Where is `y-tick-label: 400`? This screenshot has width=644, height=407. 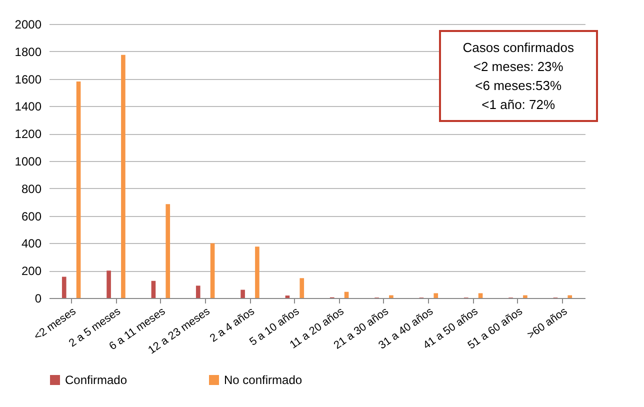
y-tick-label: 400 is located at coordinates (31, 243).